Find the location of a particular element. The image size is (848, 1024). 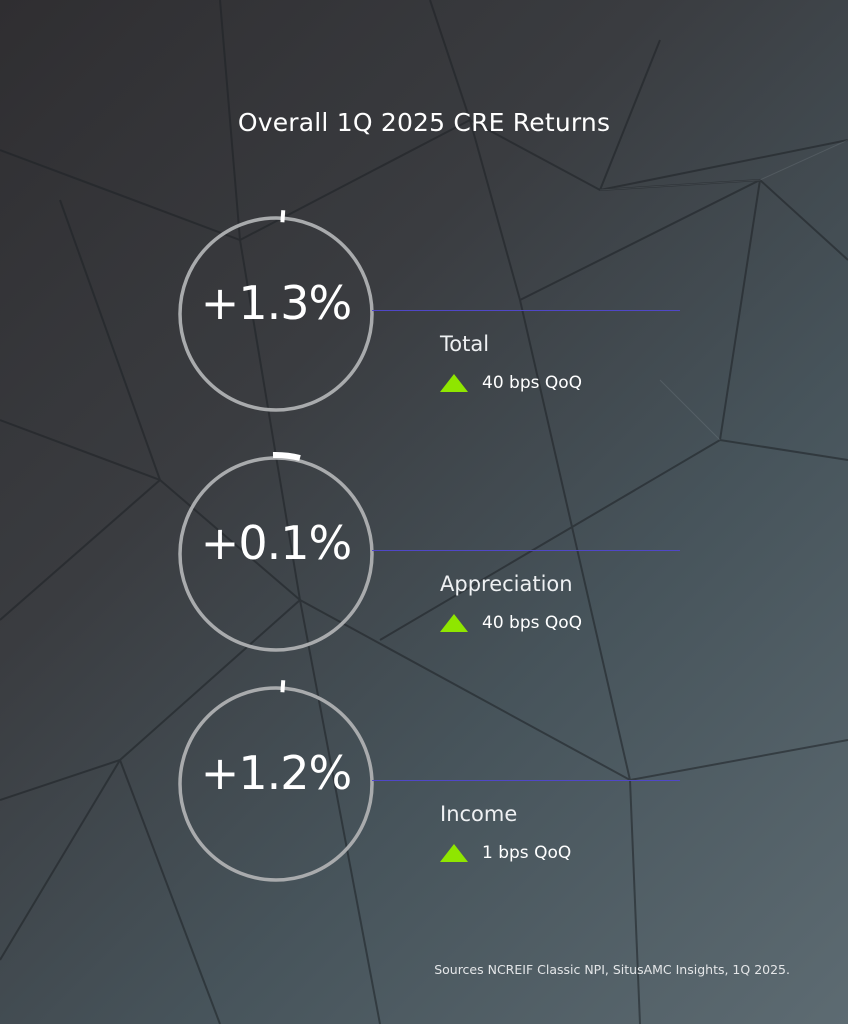

metric-label: Total is located at coordinates (465, 344).